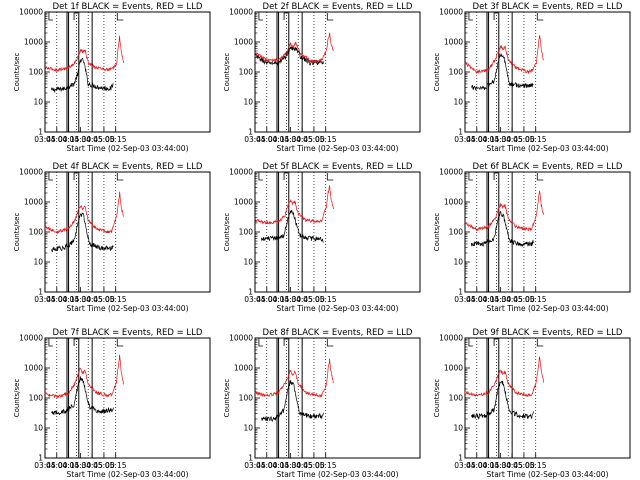 The width and height of the screenshot is (640, 480). Describe the element at coordinates (548, 333) in the screenshot. I see `panel-title: Det 9f BLACK = Events, RED = LLD` at that location.